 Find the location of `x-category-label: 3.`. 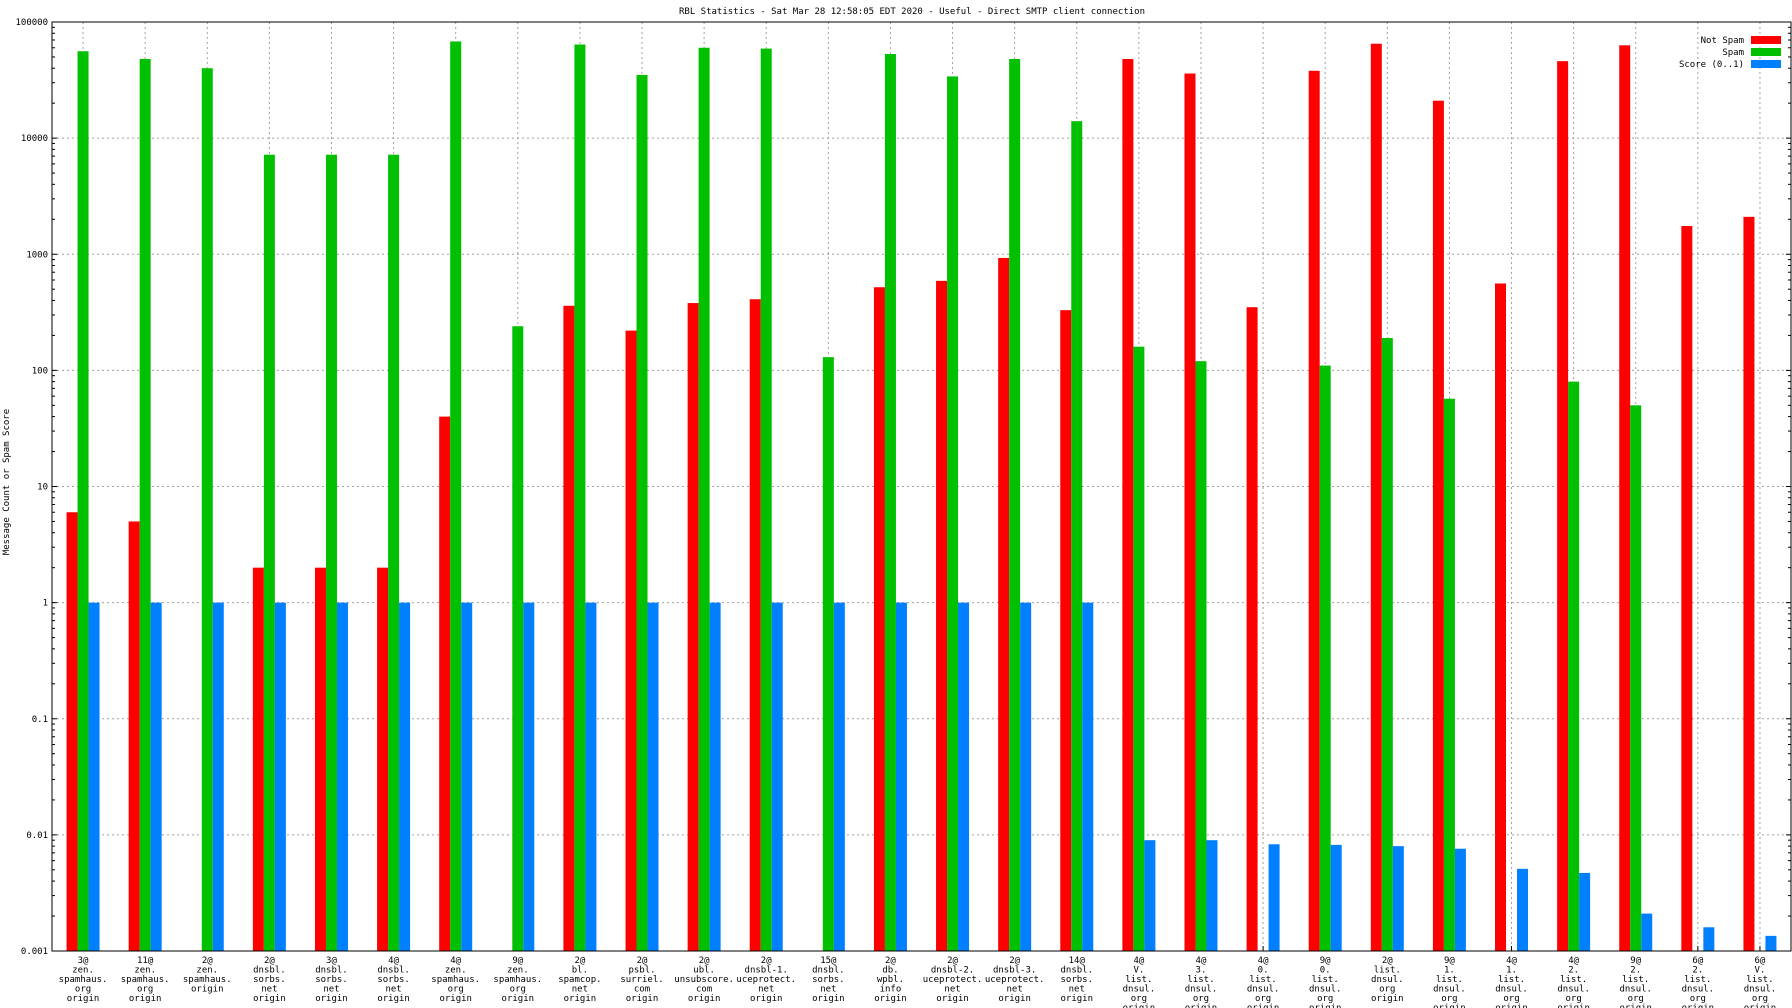

x-category-label: 3. is located at coordinates (1201, 971).